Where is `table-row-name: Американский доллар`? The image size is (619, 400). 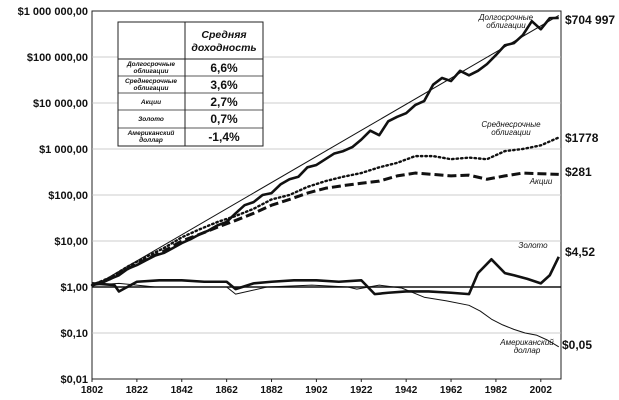
table-row-name: Американский доллар is located at coordinates (151, 136).